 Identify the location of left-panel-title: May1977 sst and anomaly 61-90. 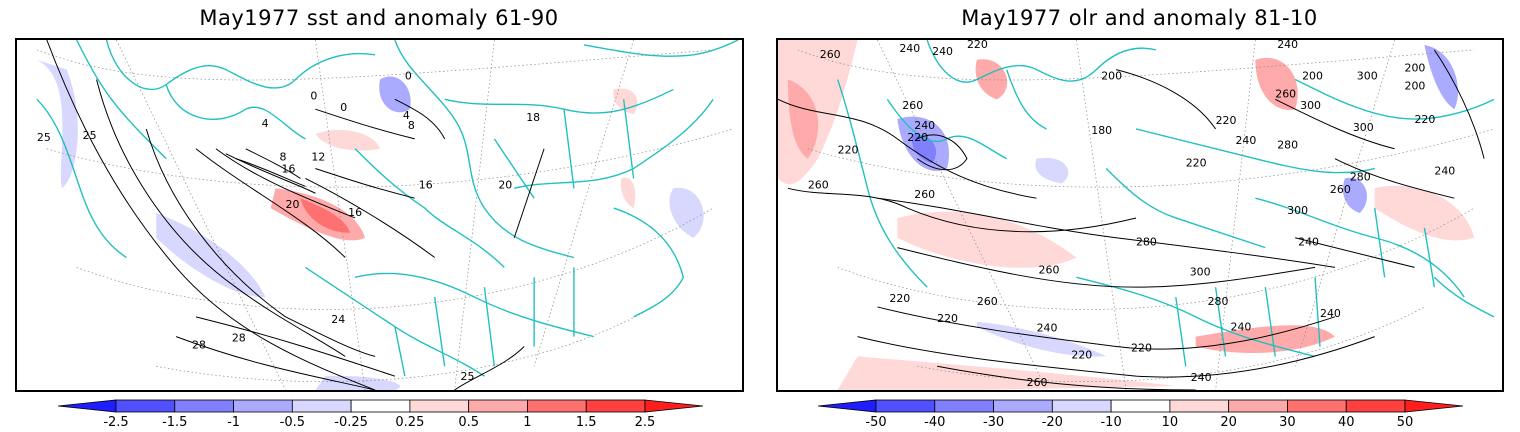
(379, 18).